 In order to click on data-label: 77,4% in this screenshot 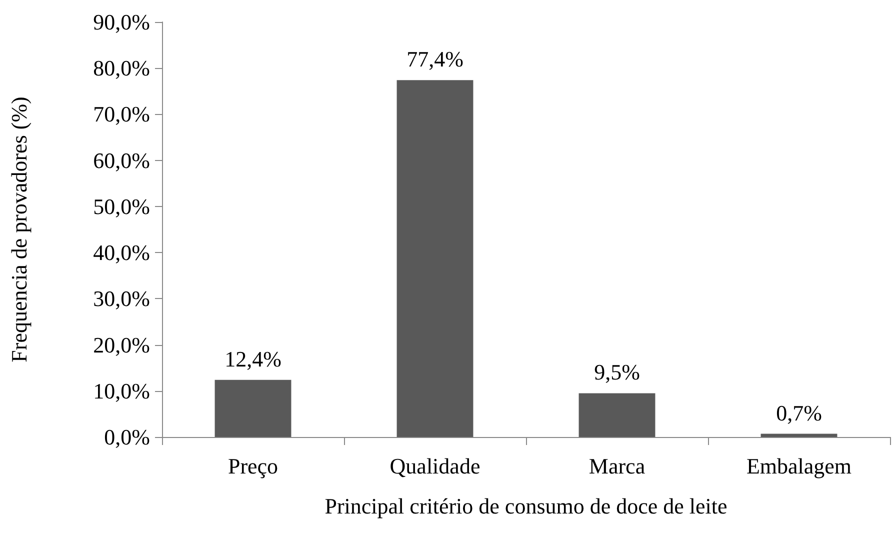, I will do `click(435, 59)`.